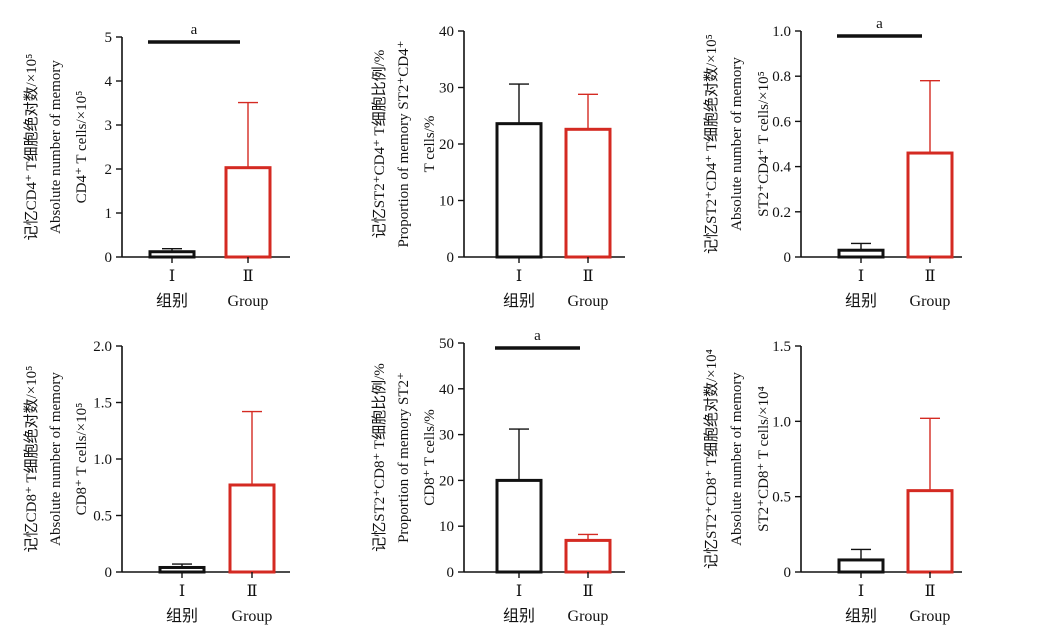 The height and width of the screenshot is (633, 1037). Describe the element at coordinates (379, 144) in the screenshot. I see `y-axis-title-line-1: 记忆ST2⁺CD4⁺ T细胞比例/%` at that location.